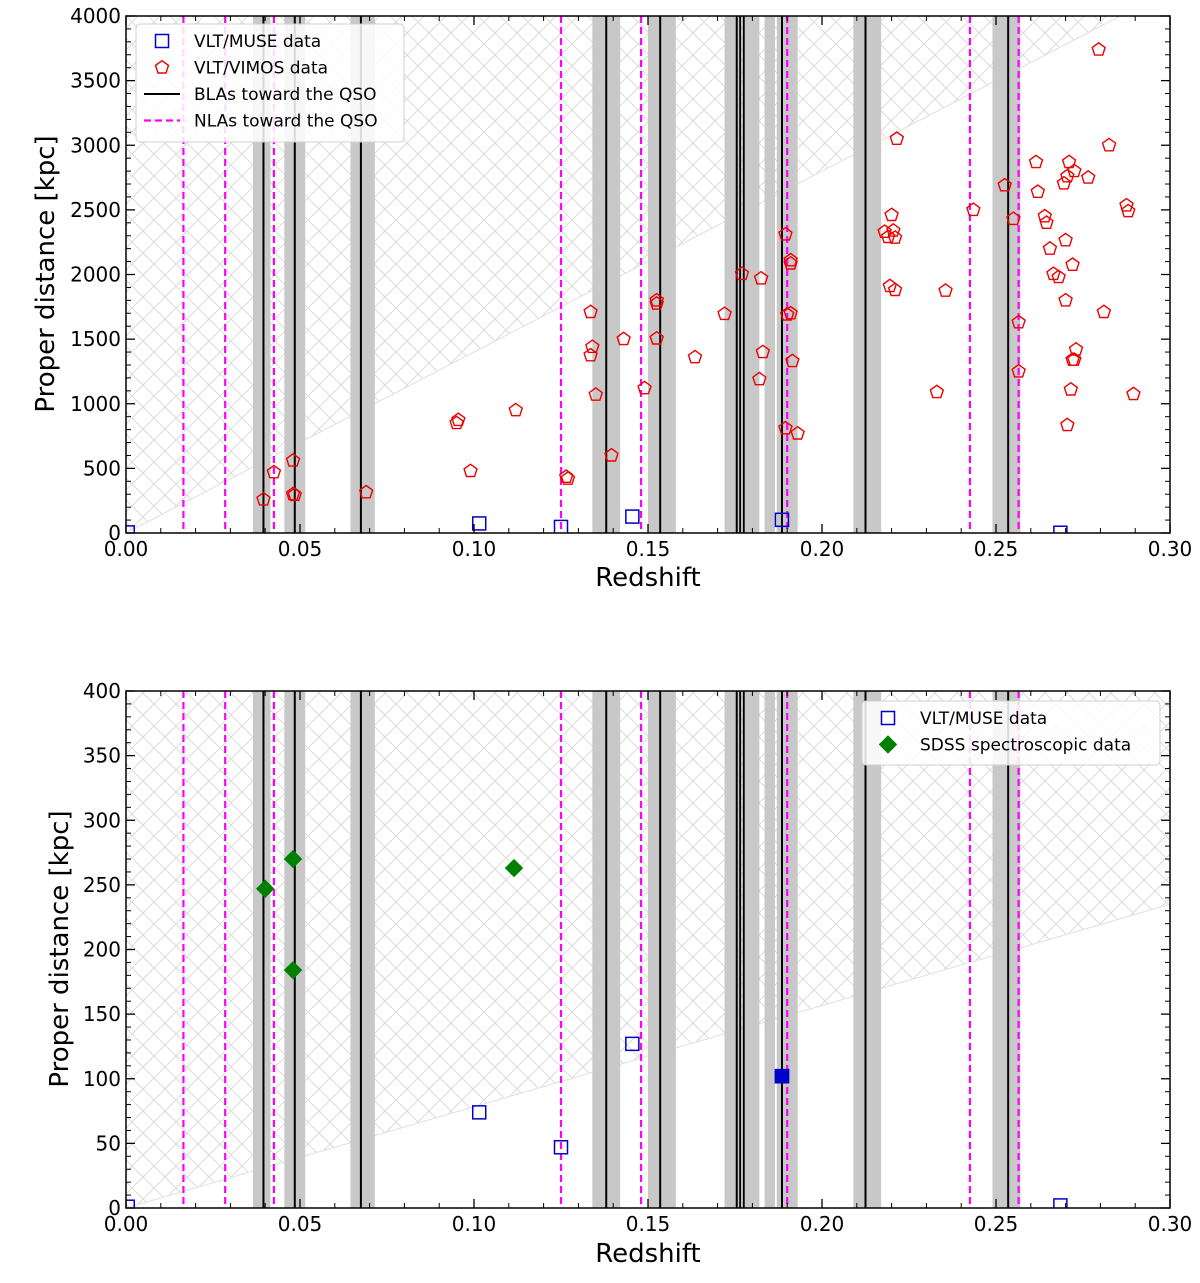  Describe the element at coordinates (95, 339) in the screenshot. I see `top-y-tick-label: 1500` at that location.